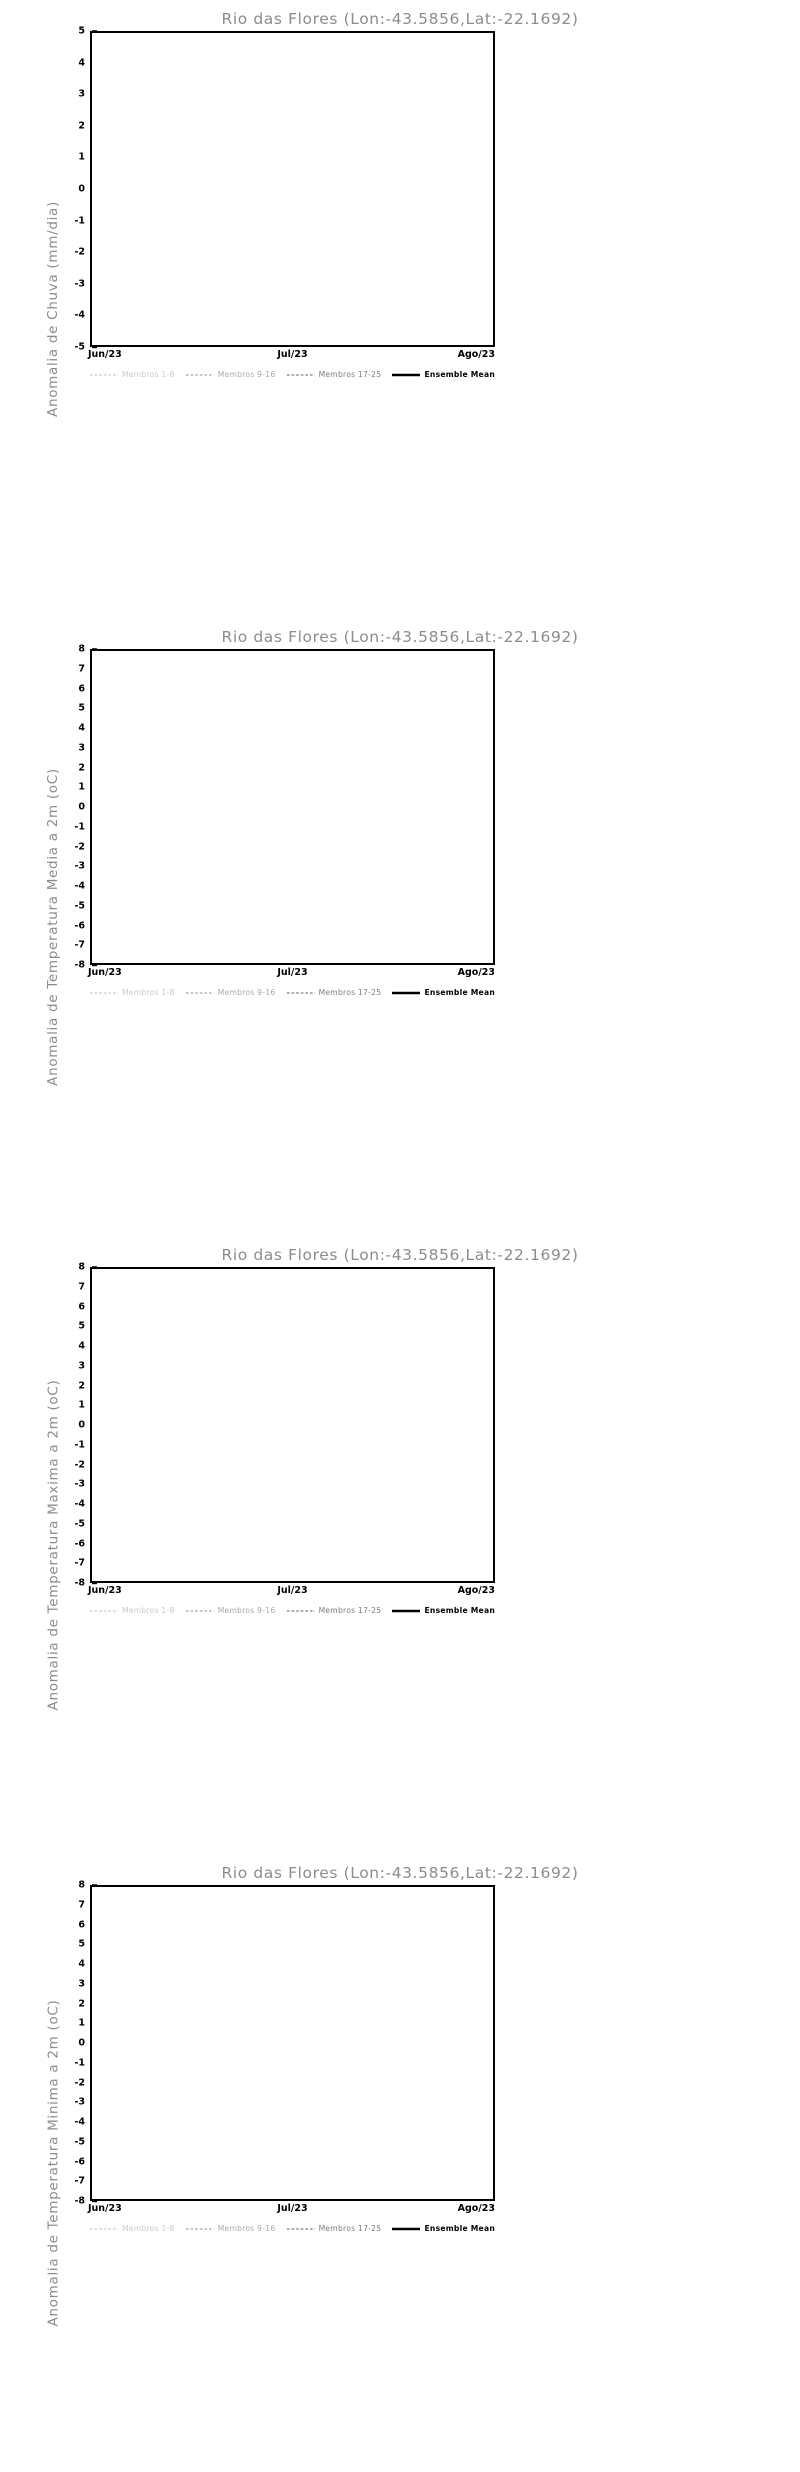  I want to click on y-axis-label: Anomalia de Chuva (mm/dia), so click(53, 309).